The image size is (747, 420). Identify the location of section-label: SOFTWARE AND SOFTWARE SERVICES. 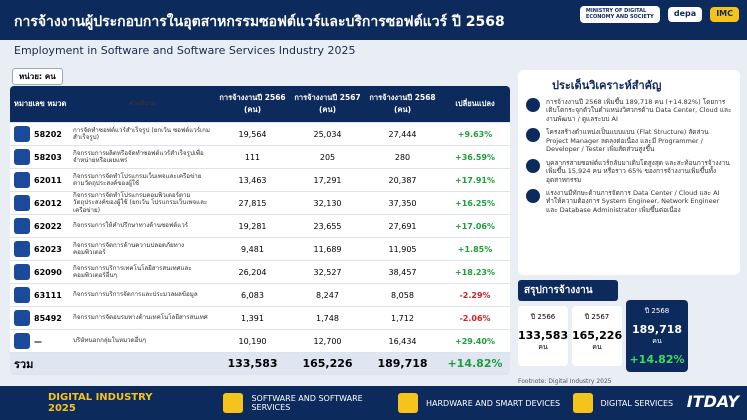
(307, 403).